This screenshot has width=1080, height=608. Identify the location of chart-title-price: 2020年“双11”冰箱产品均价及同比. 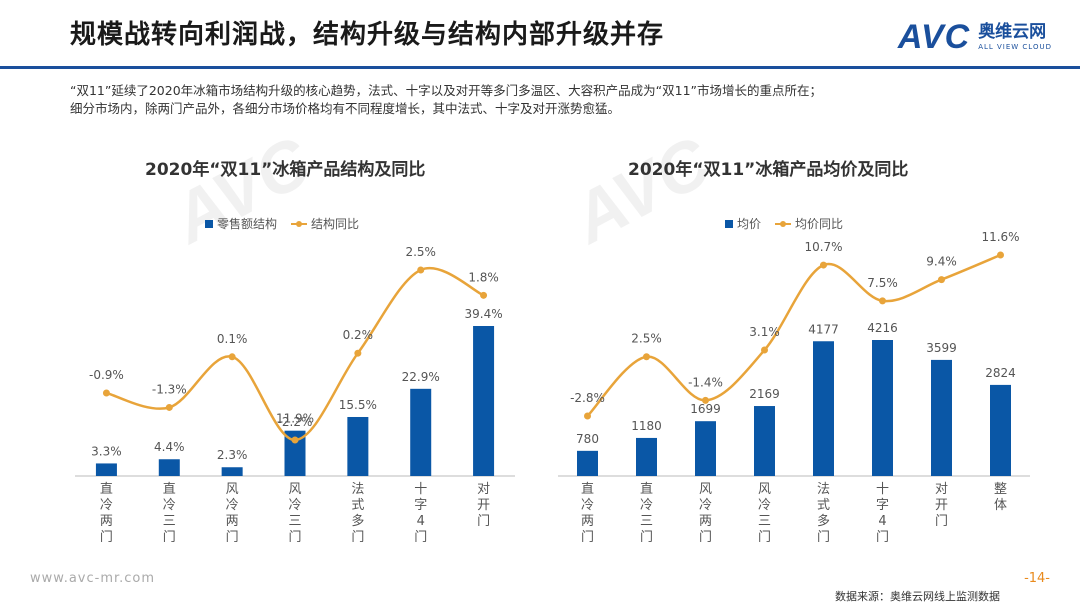
(768, 170).